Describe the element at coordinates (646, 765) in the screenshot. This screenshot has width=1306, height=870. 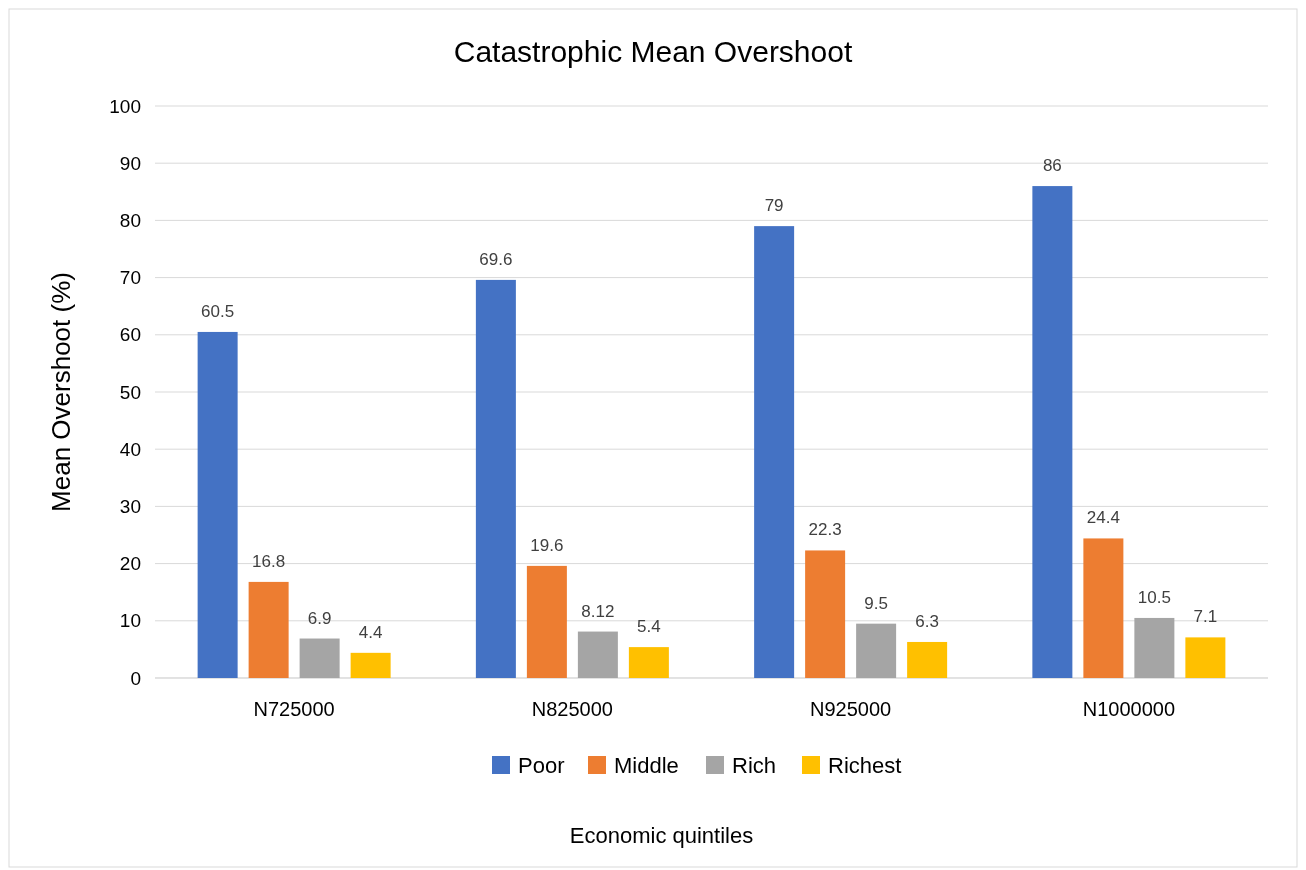
I see `legend-label: Middle` at that location.